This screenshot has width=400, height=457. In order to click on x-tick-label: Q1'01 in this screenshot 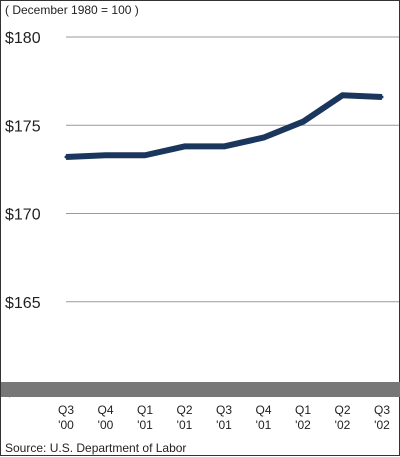, I will do `click(145, 417)`.